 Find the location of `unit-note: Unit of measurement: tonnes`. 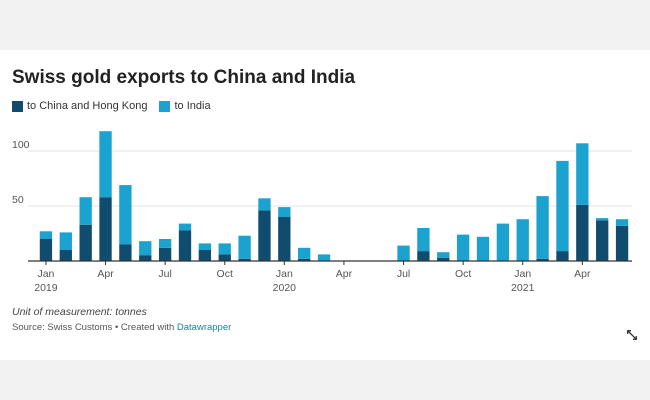

unit-note: Unit of measurement: tonnes is located at coordinates (79, 312).